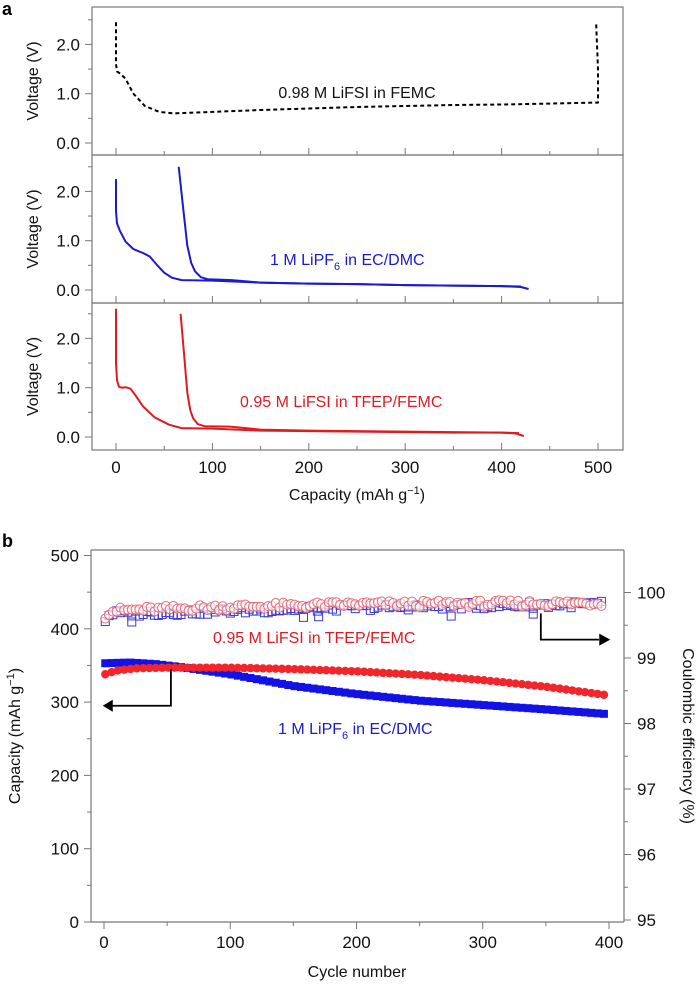 Image resolution: width=700 pixels, height=985 pixels. I want to click on subplot-frame, so click(357, 376).